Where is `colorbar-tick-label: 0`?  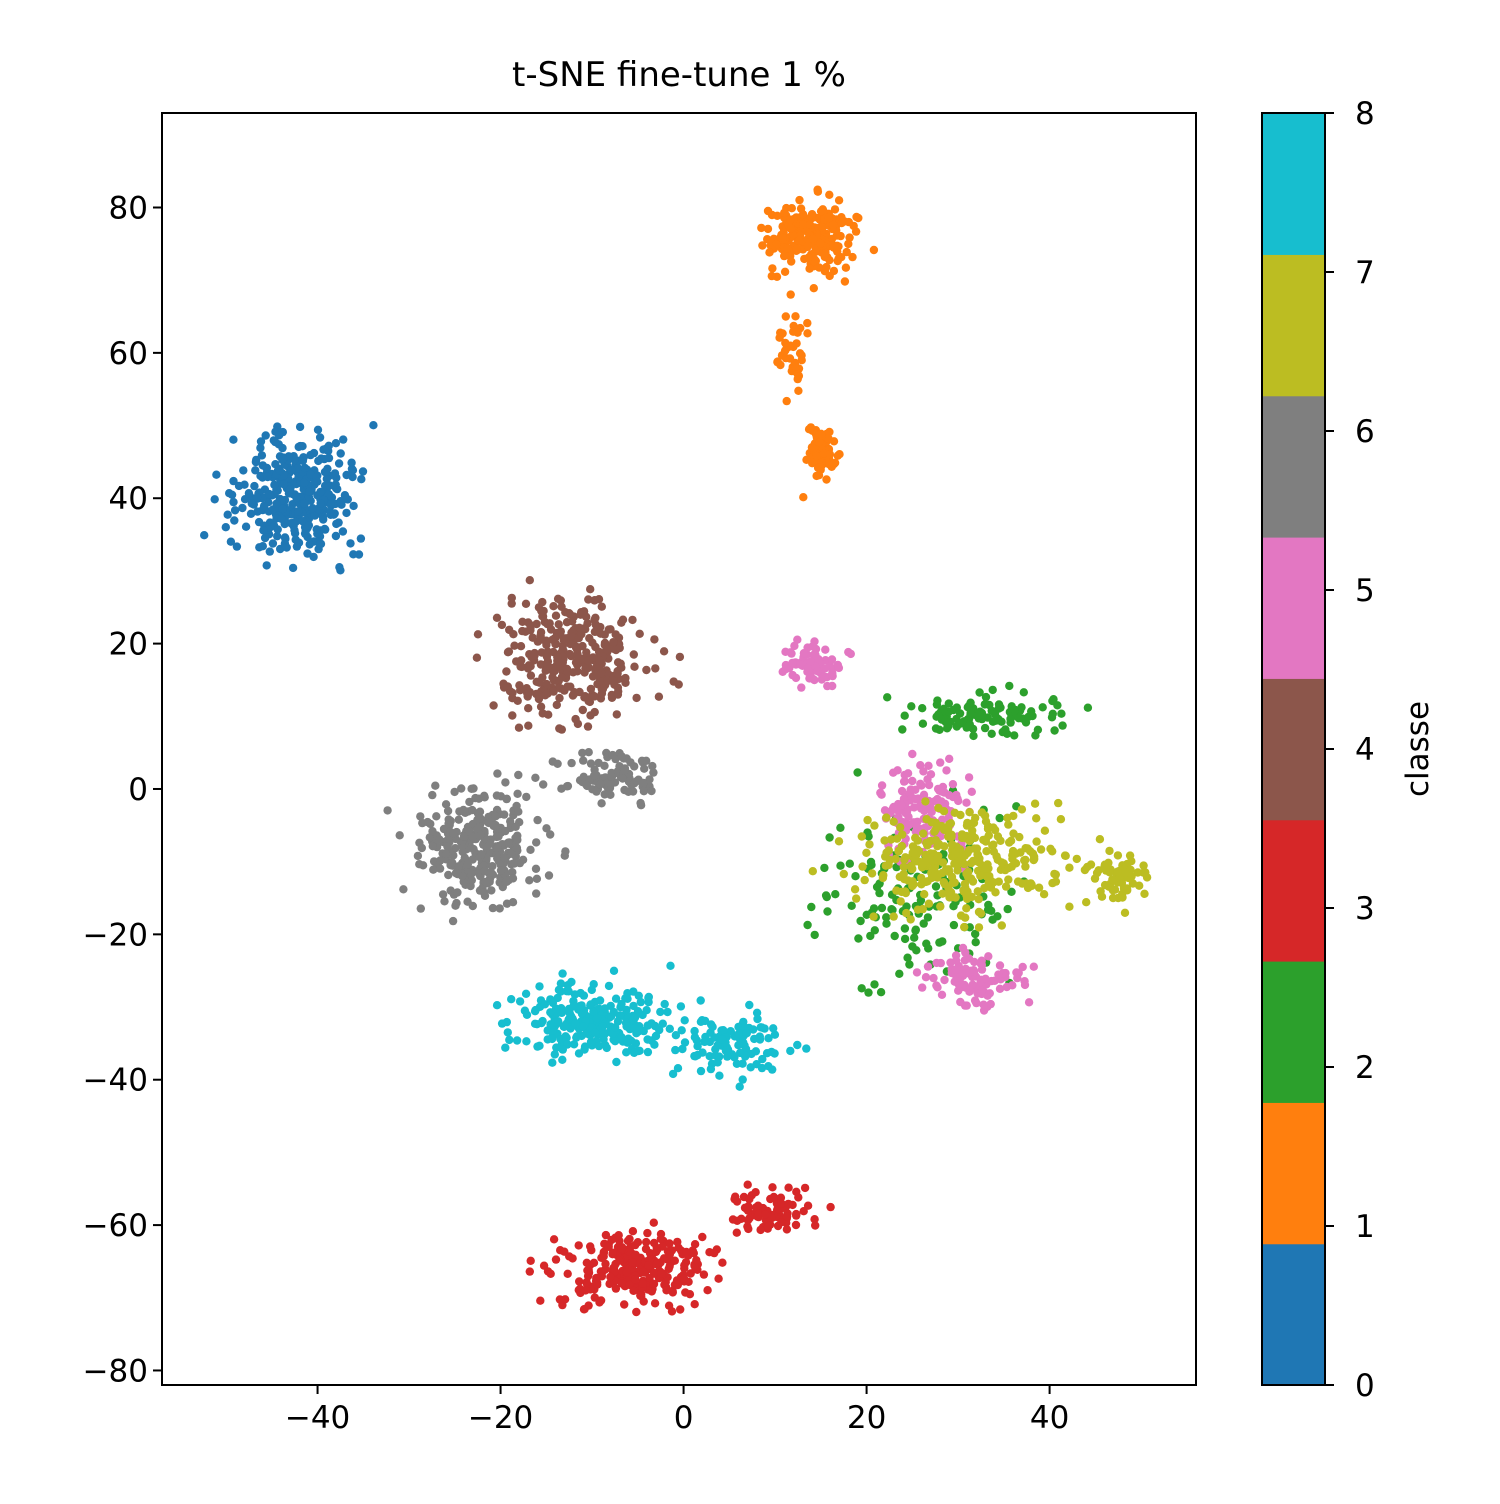
colorbar-tick-label: 0 is located at coordinates (1365, 1386).